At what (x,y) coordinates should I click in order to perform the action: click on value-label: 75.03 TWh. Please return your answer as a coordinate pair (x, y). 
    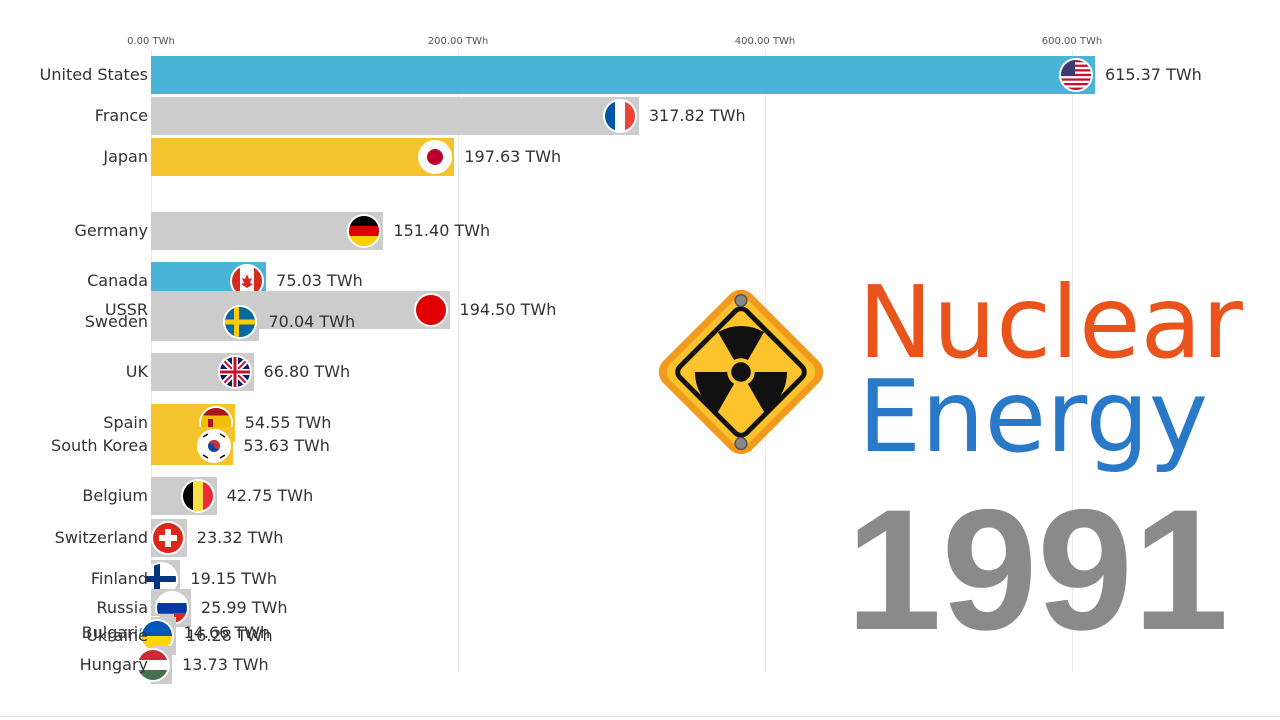
    Looking at the image, I should click on (319, 280).